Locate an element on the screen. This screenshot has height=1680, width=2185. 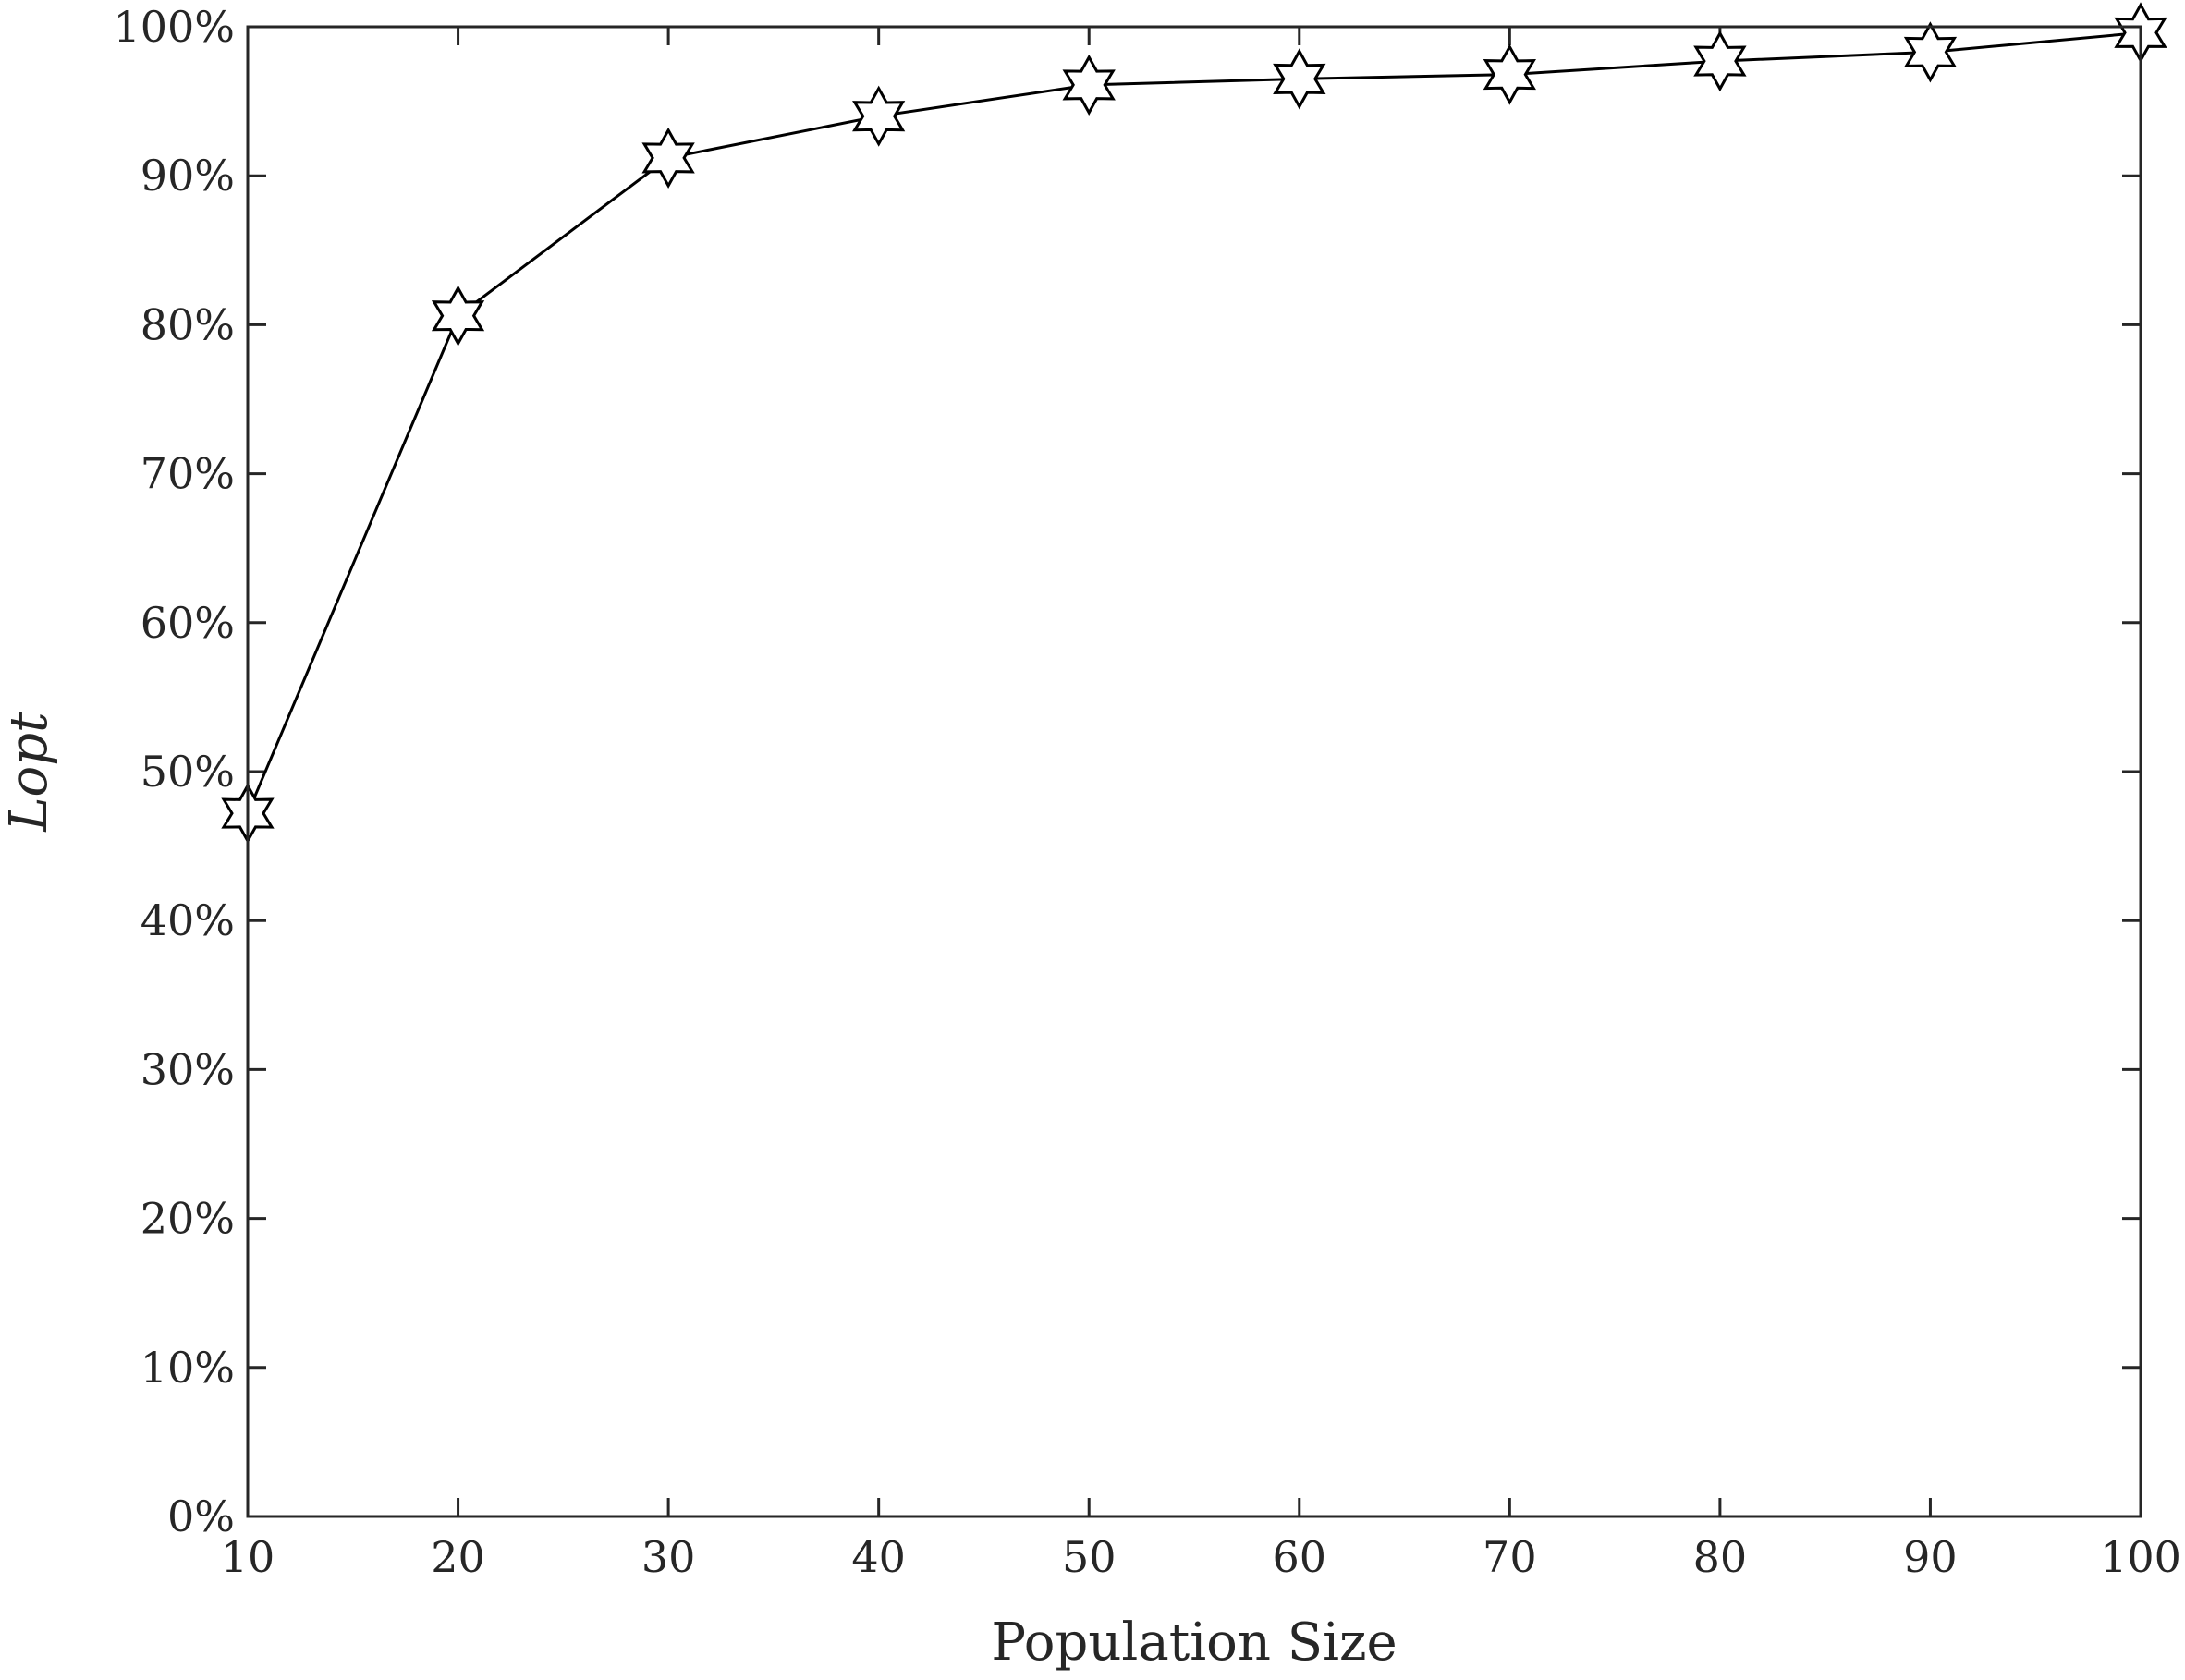
y-tick-label: 60% is located at coordinates (187, 623).